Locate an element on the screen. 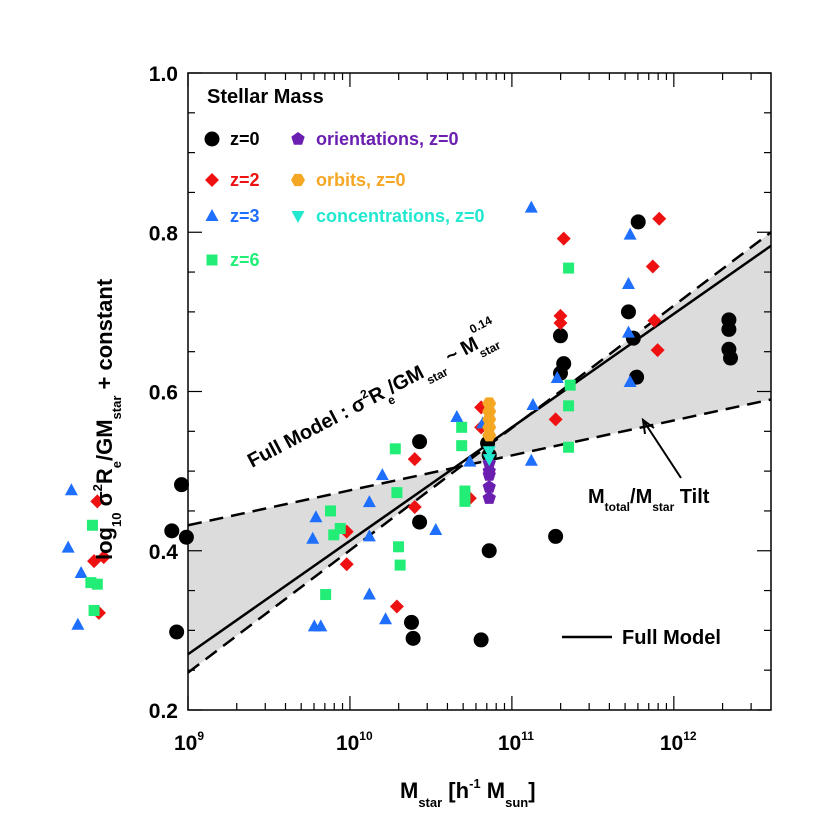  ylabel-a-sub: 10 is located at coordinates (116, 520).